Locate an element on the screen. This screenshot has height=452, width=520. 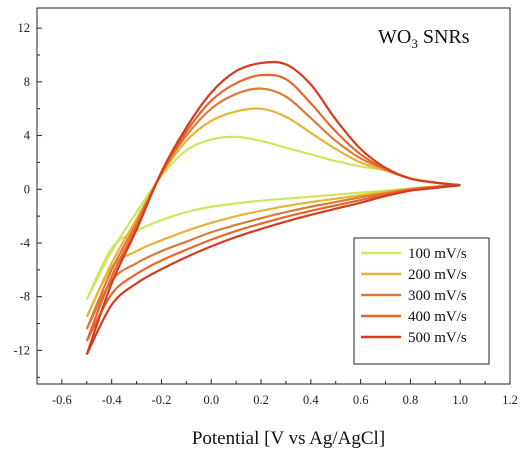
x-tick-label: -0.4 is located at coordinates (112, 400).